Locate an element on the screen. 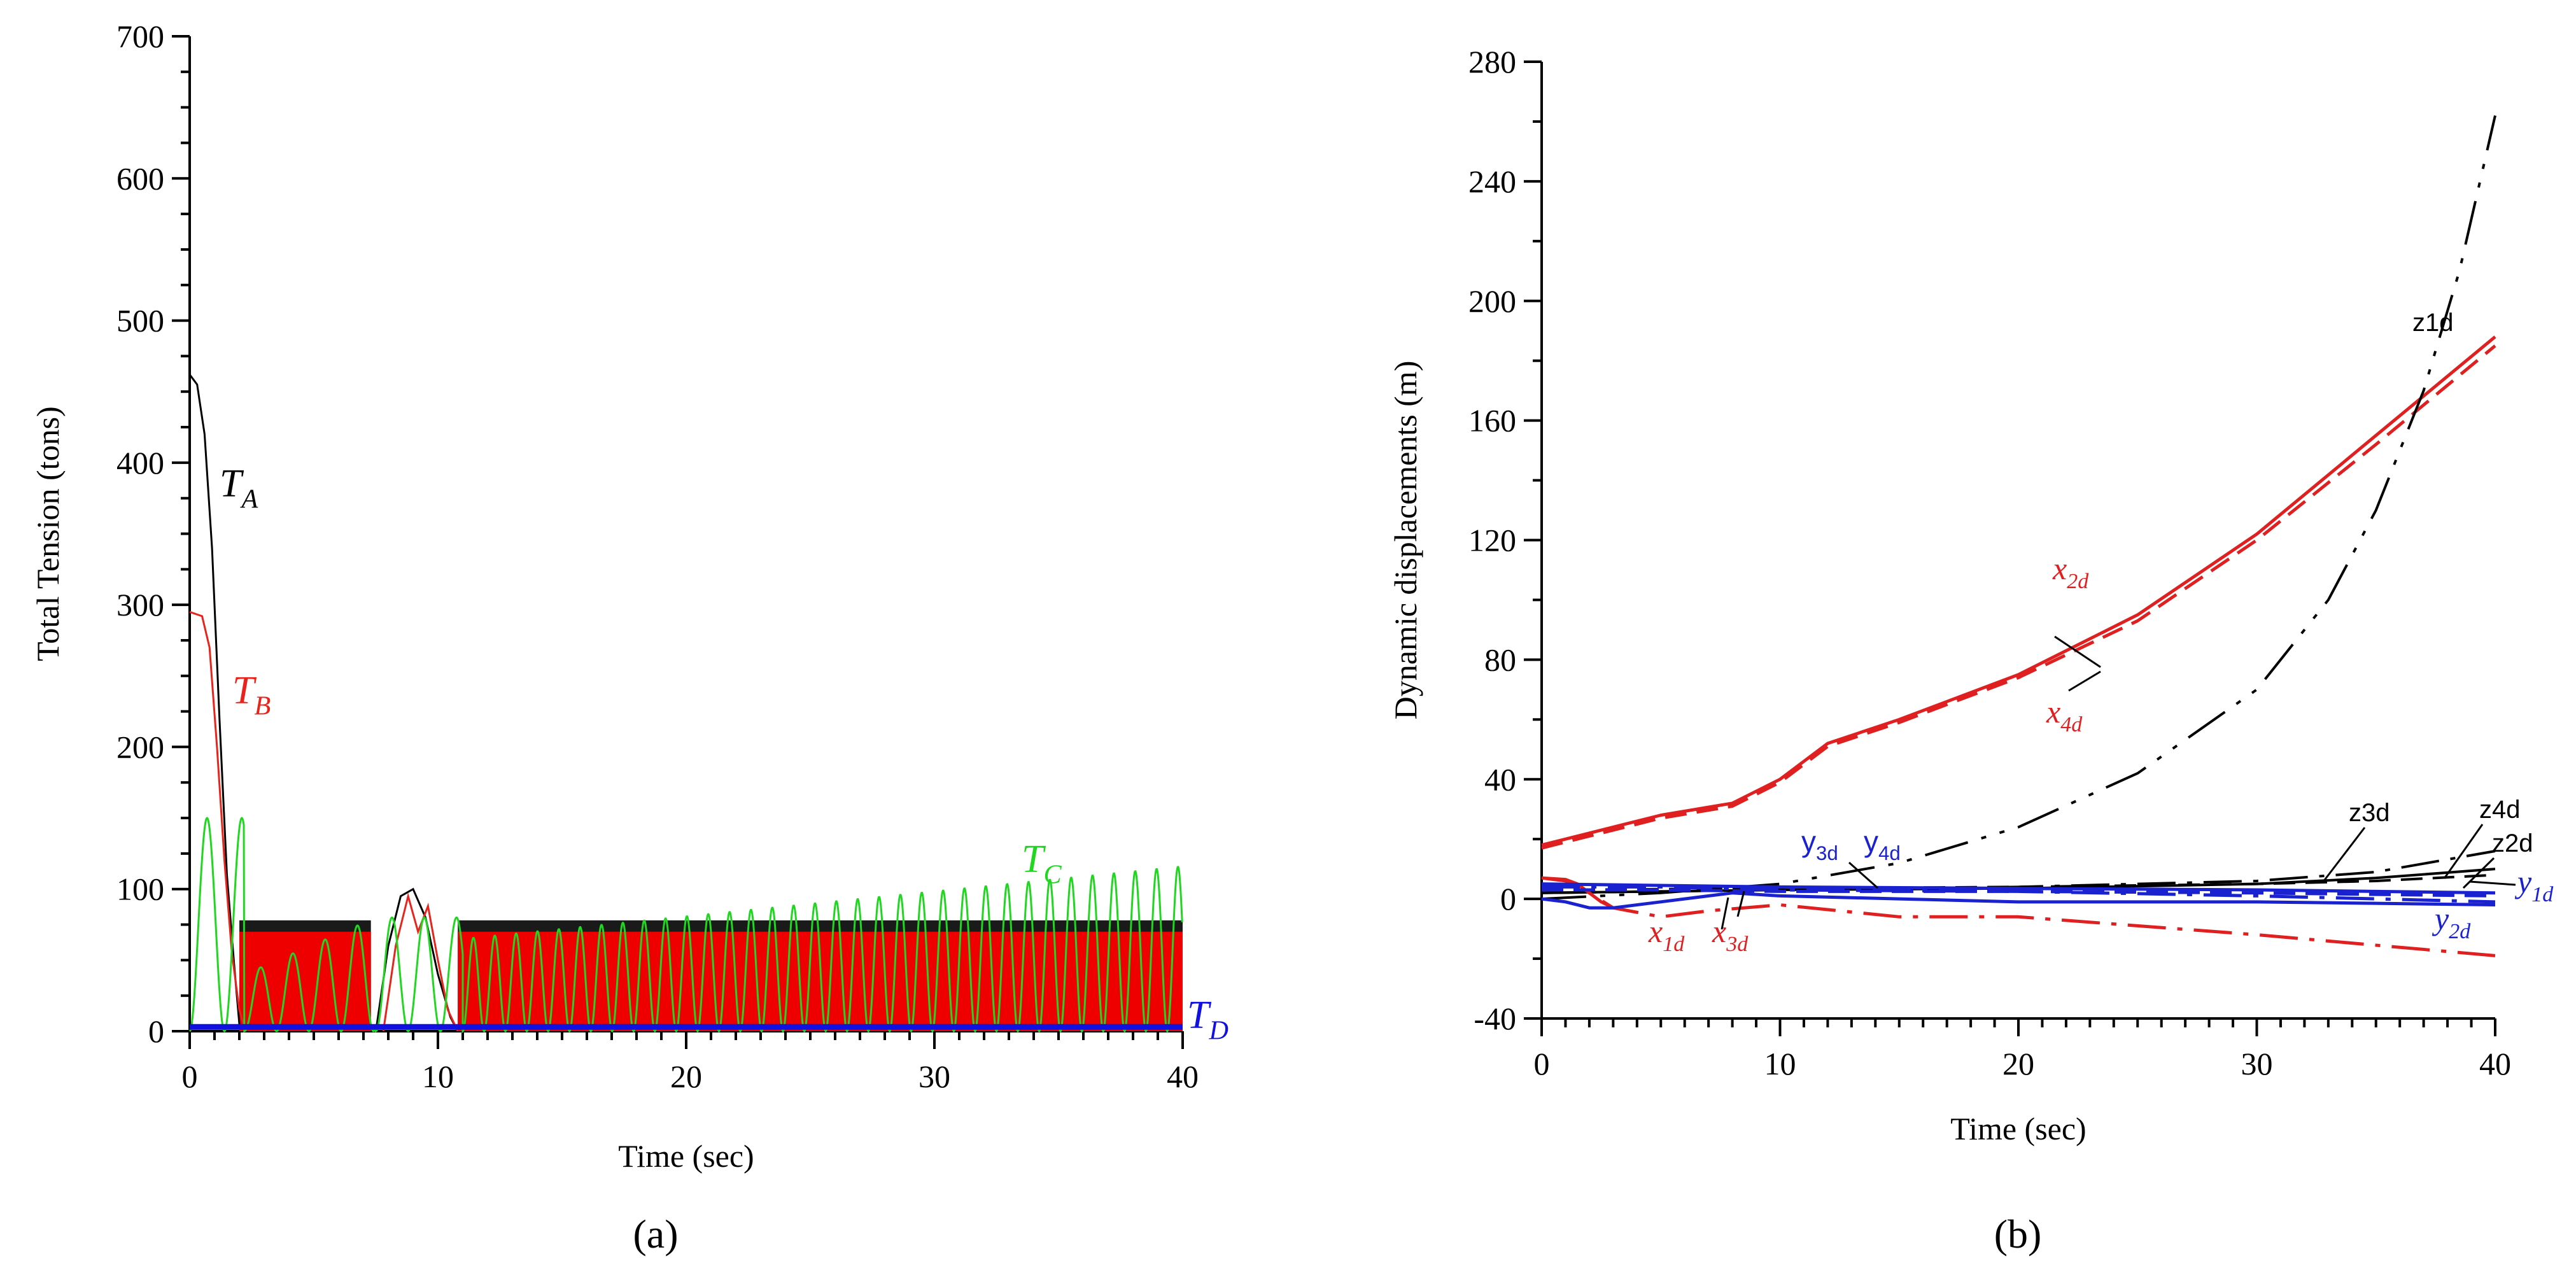 This screenshot has width=2576, height=1275. label-z3d: z3d is located at coordinates (2370, 813).